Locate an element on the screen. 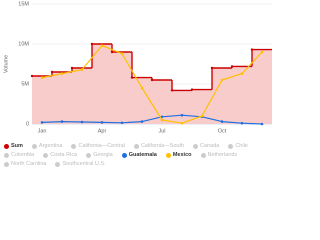  legend-item: Costa Rica is located at coordinates (60, 155).